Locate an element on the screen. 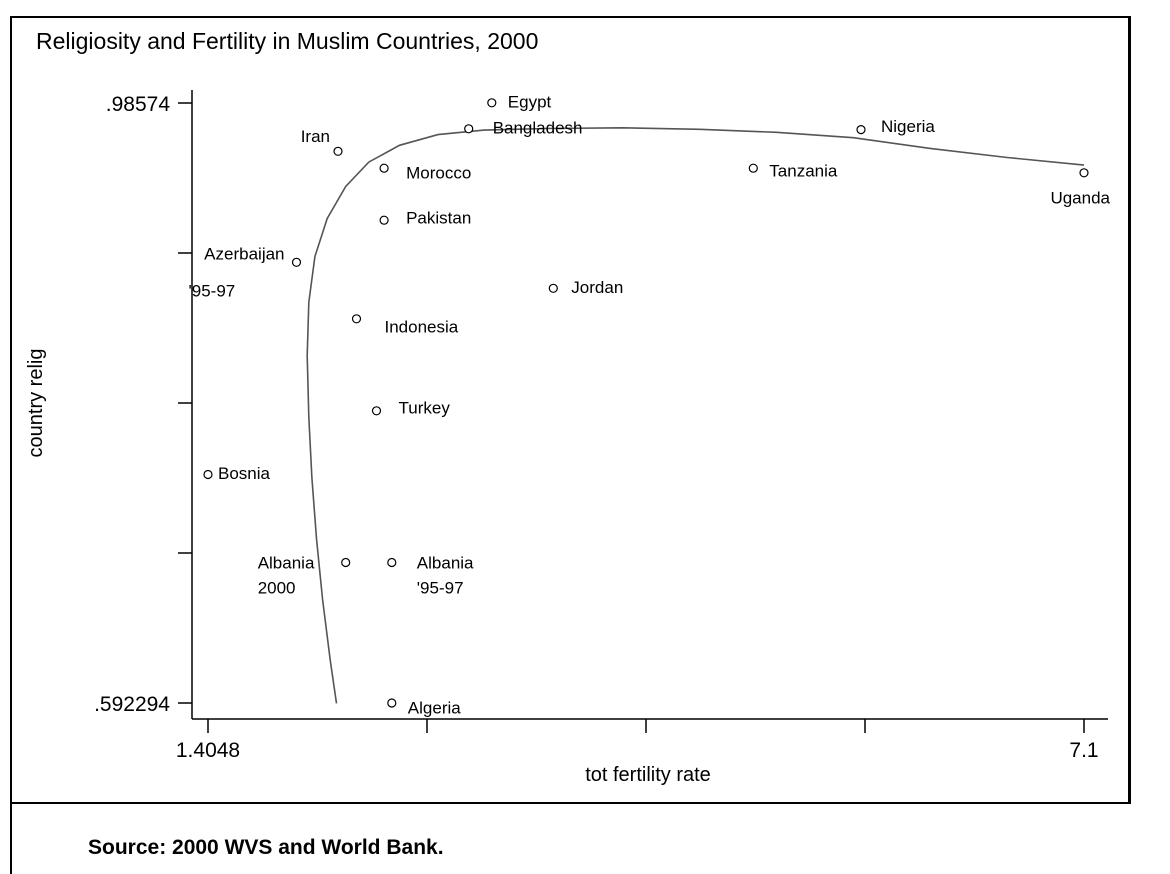 This screenshot has height=874, width=1170. data-point-albania-2000 is located at coordinates (346, 562).